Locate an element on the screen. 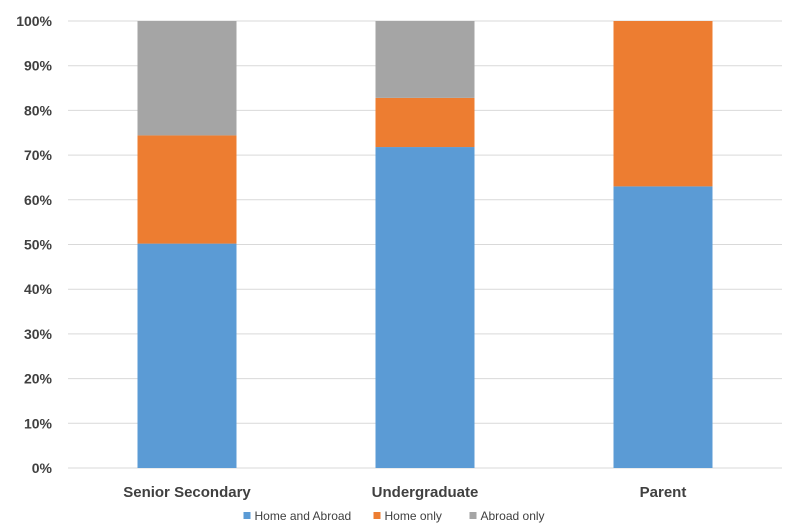 This screenshot has width=794, height=527. y-tick-label: 50% is located at coordinates (38, 245).